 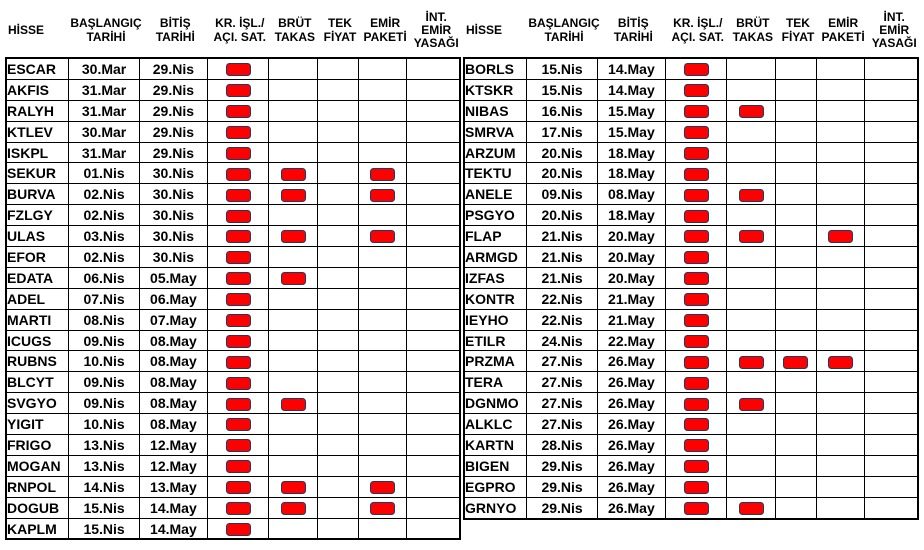 I want to click on table-row: RUBNS 10.Nis 08.May, so click(x=233, y=361).